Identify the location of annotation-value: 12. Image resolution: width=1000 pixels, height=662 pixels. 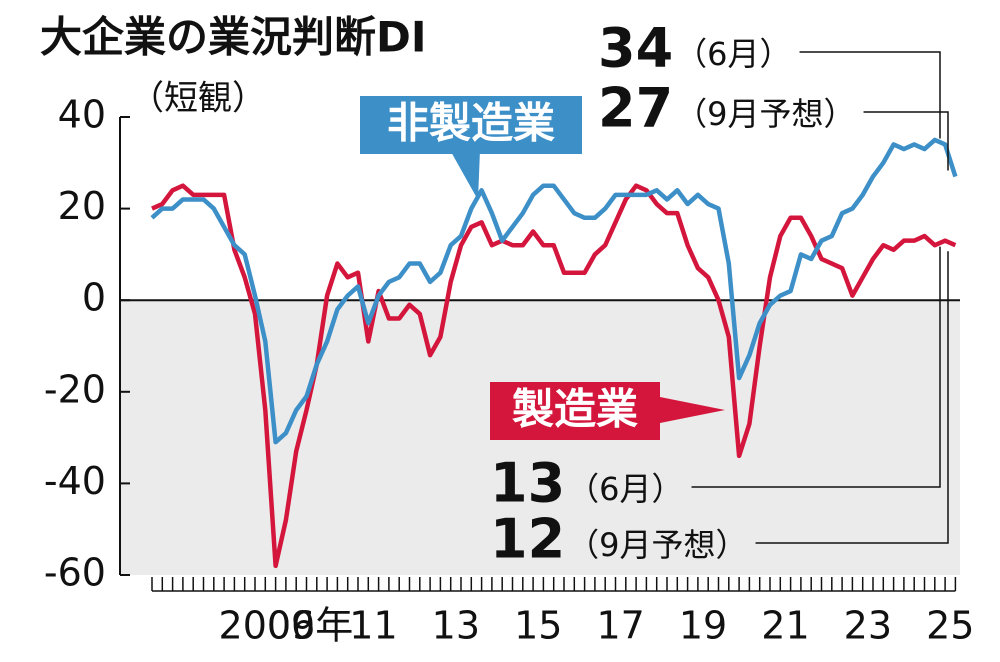
(527, 539).